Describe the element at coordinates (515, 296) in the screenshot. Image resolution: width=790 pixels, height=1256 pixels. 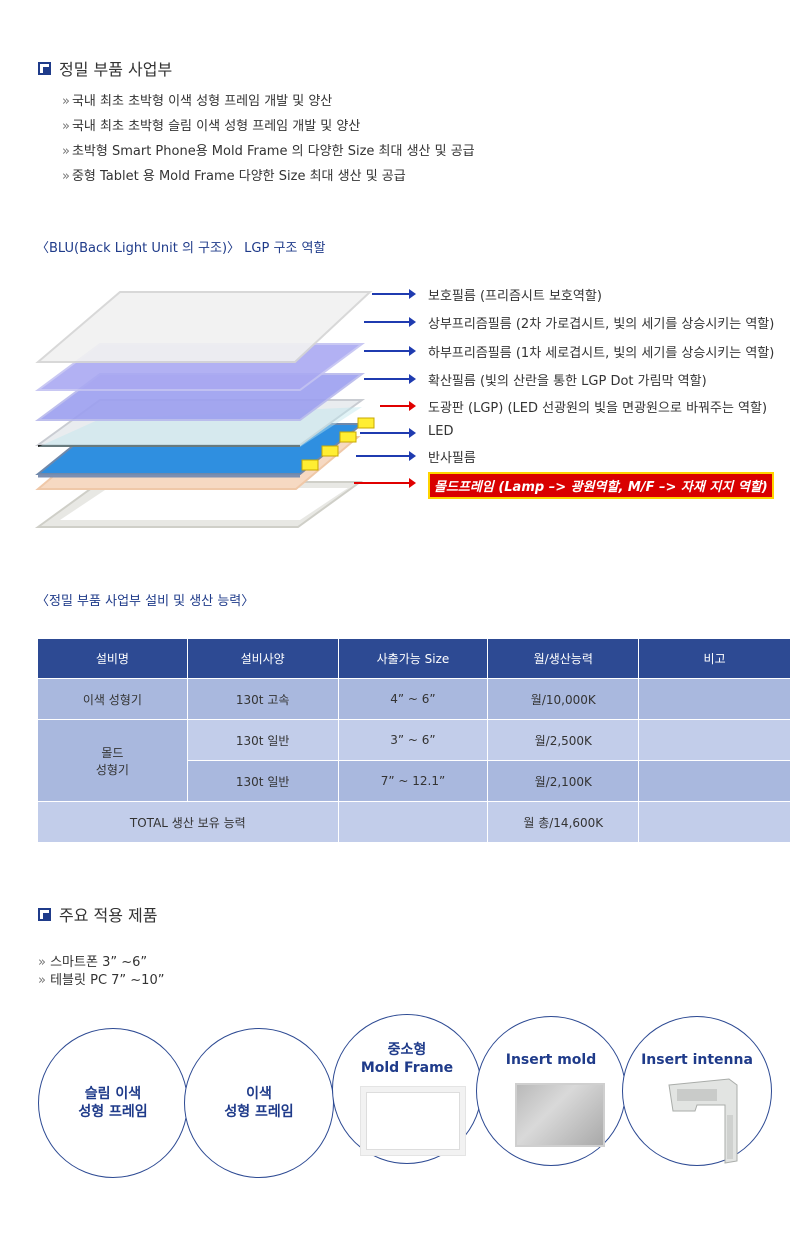
I see `label-protection-film: 보호필름 (프리즘시트 보호역할)` at that location.